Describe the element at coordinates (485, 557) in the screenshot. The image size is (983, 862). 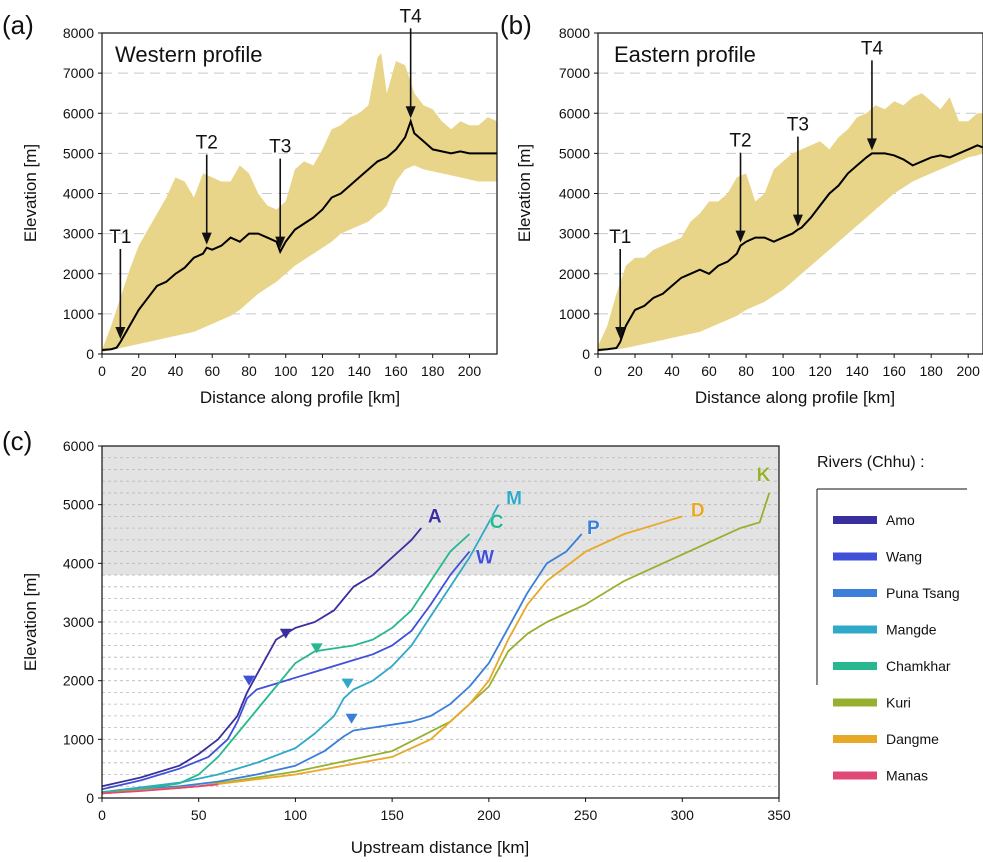
I see `river-label-wang: W` at that location.